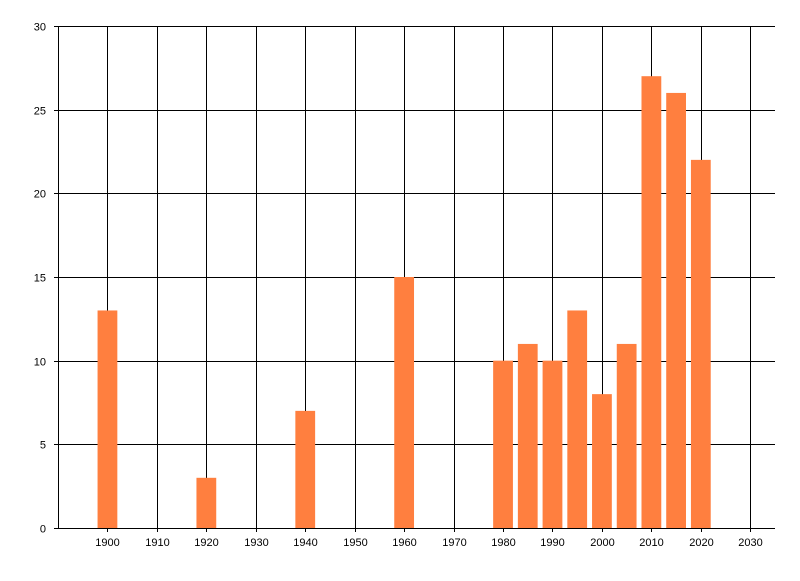 The width and height of the screenshot is (800, 581). I want to click on y-axis-ticks: 0 5 10 15 20 25 30, so click(46, 279).